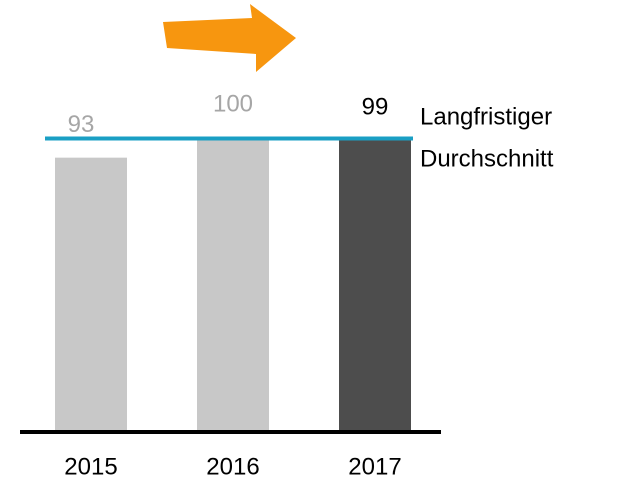 Image resolution: width=619 pixels, height=485 pixels. Describe the element at coordinates (233, 103) in the screenshot. I see `value-label: 100` at that location.